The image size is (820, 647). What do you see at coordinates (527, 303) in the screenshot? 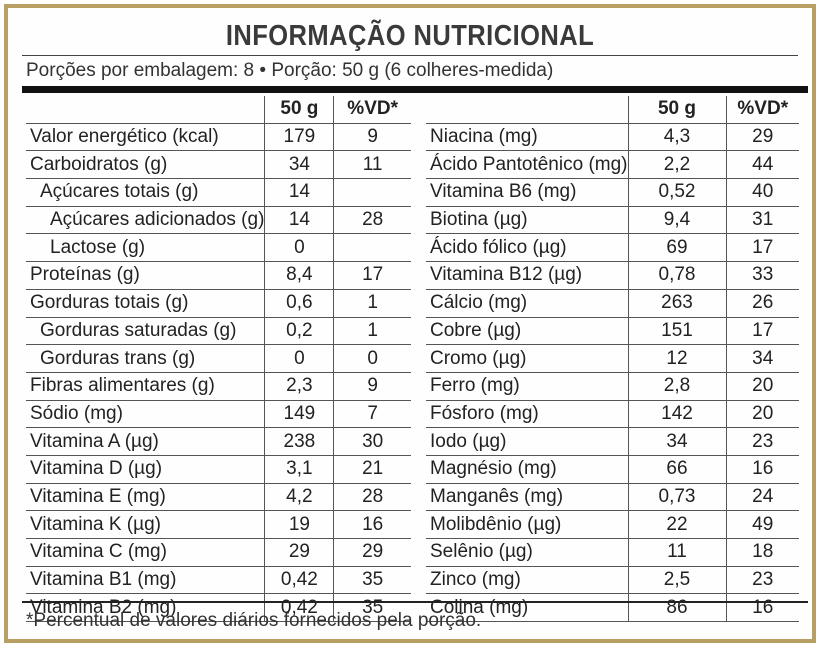
I see `nutrient-name: Cálcio (mg)` at bounding box center [527, 303].